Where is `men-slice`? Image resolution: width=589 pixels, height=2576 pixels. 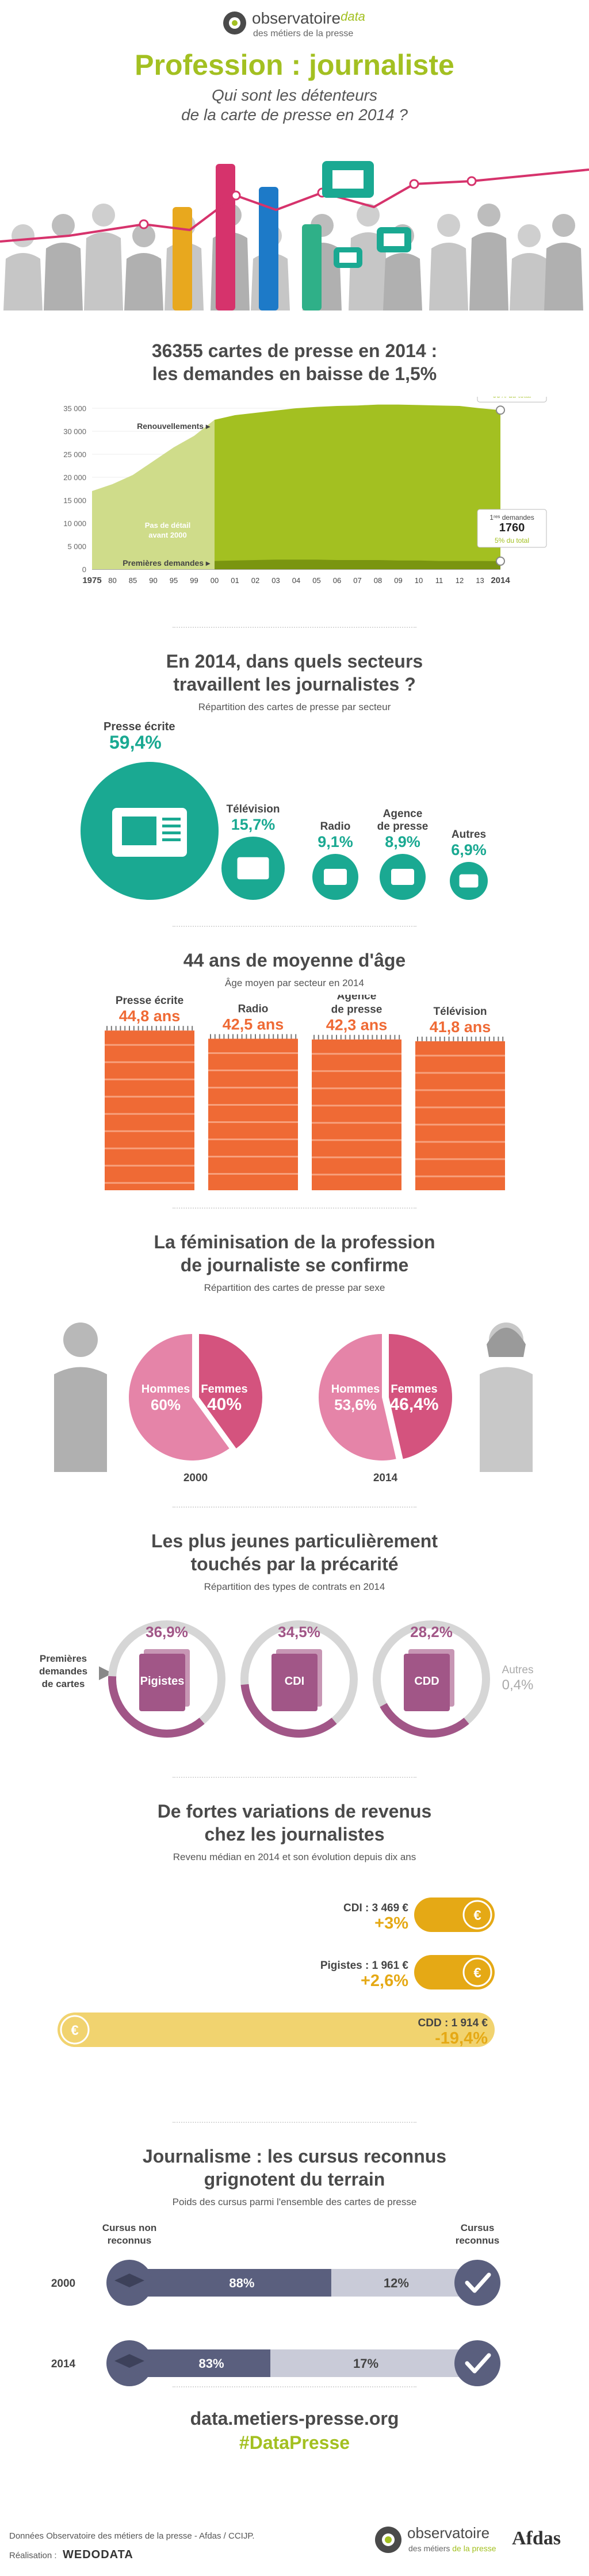 men-slice is located at coordinates (179, 1397).